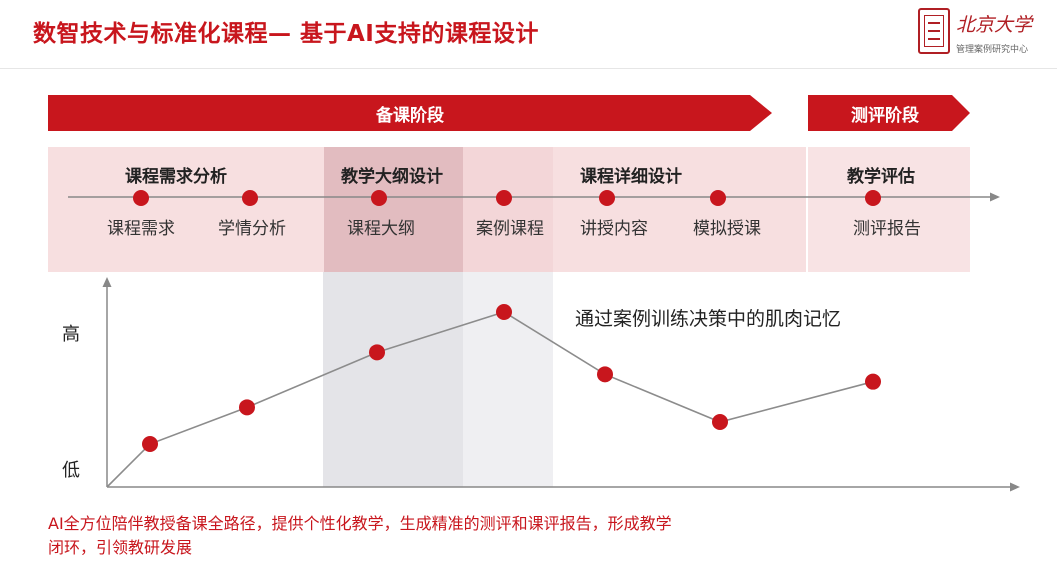 The width and height of the screenshot is (1057, 571). What do you see at coordinates (410, 113) in the screenshot?
I see `phase-banner-prep: 备课阶段` at bounding box center [410, 113].